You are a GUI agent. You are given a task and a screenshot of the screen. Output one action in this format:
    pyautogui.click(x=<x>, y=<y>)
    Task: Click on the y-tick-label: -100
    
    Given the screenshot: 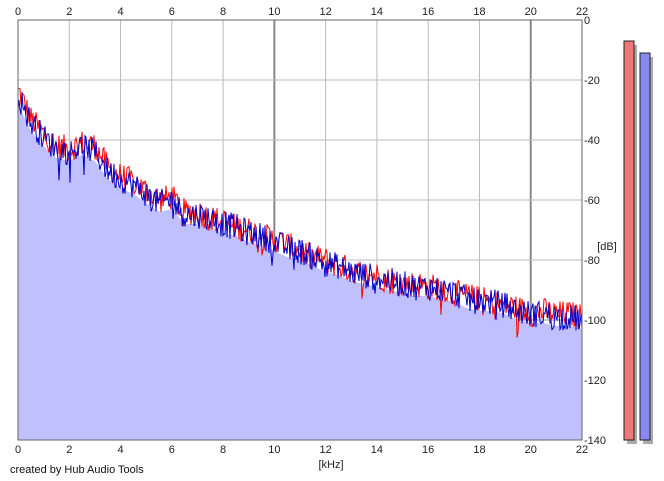 What is the action you would take?
    pyautogui.click(x=595, y=321)
    